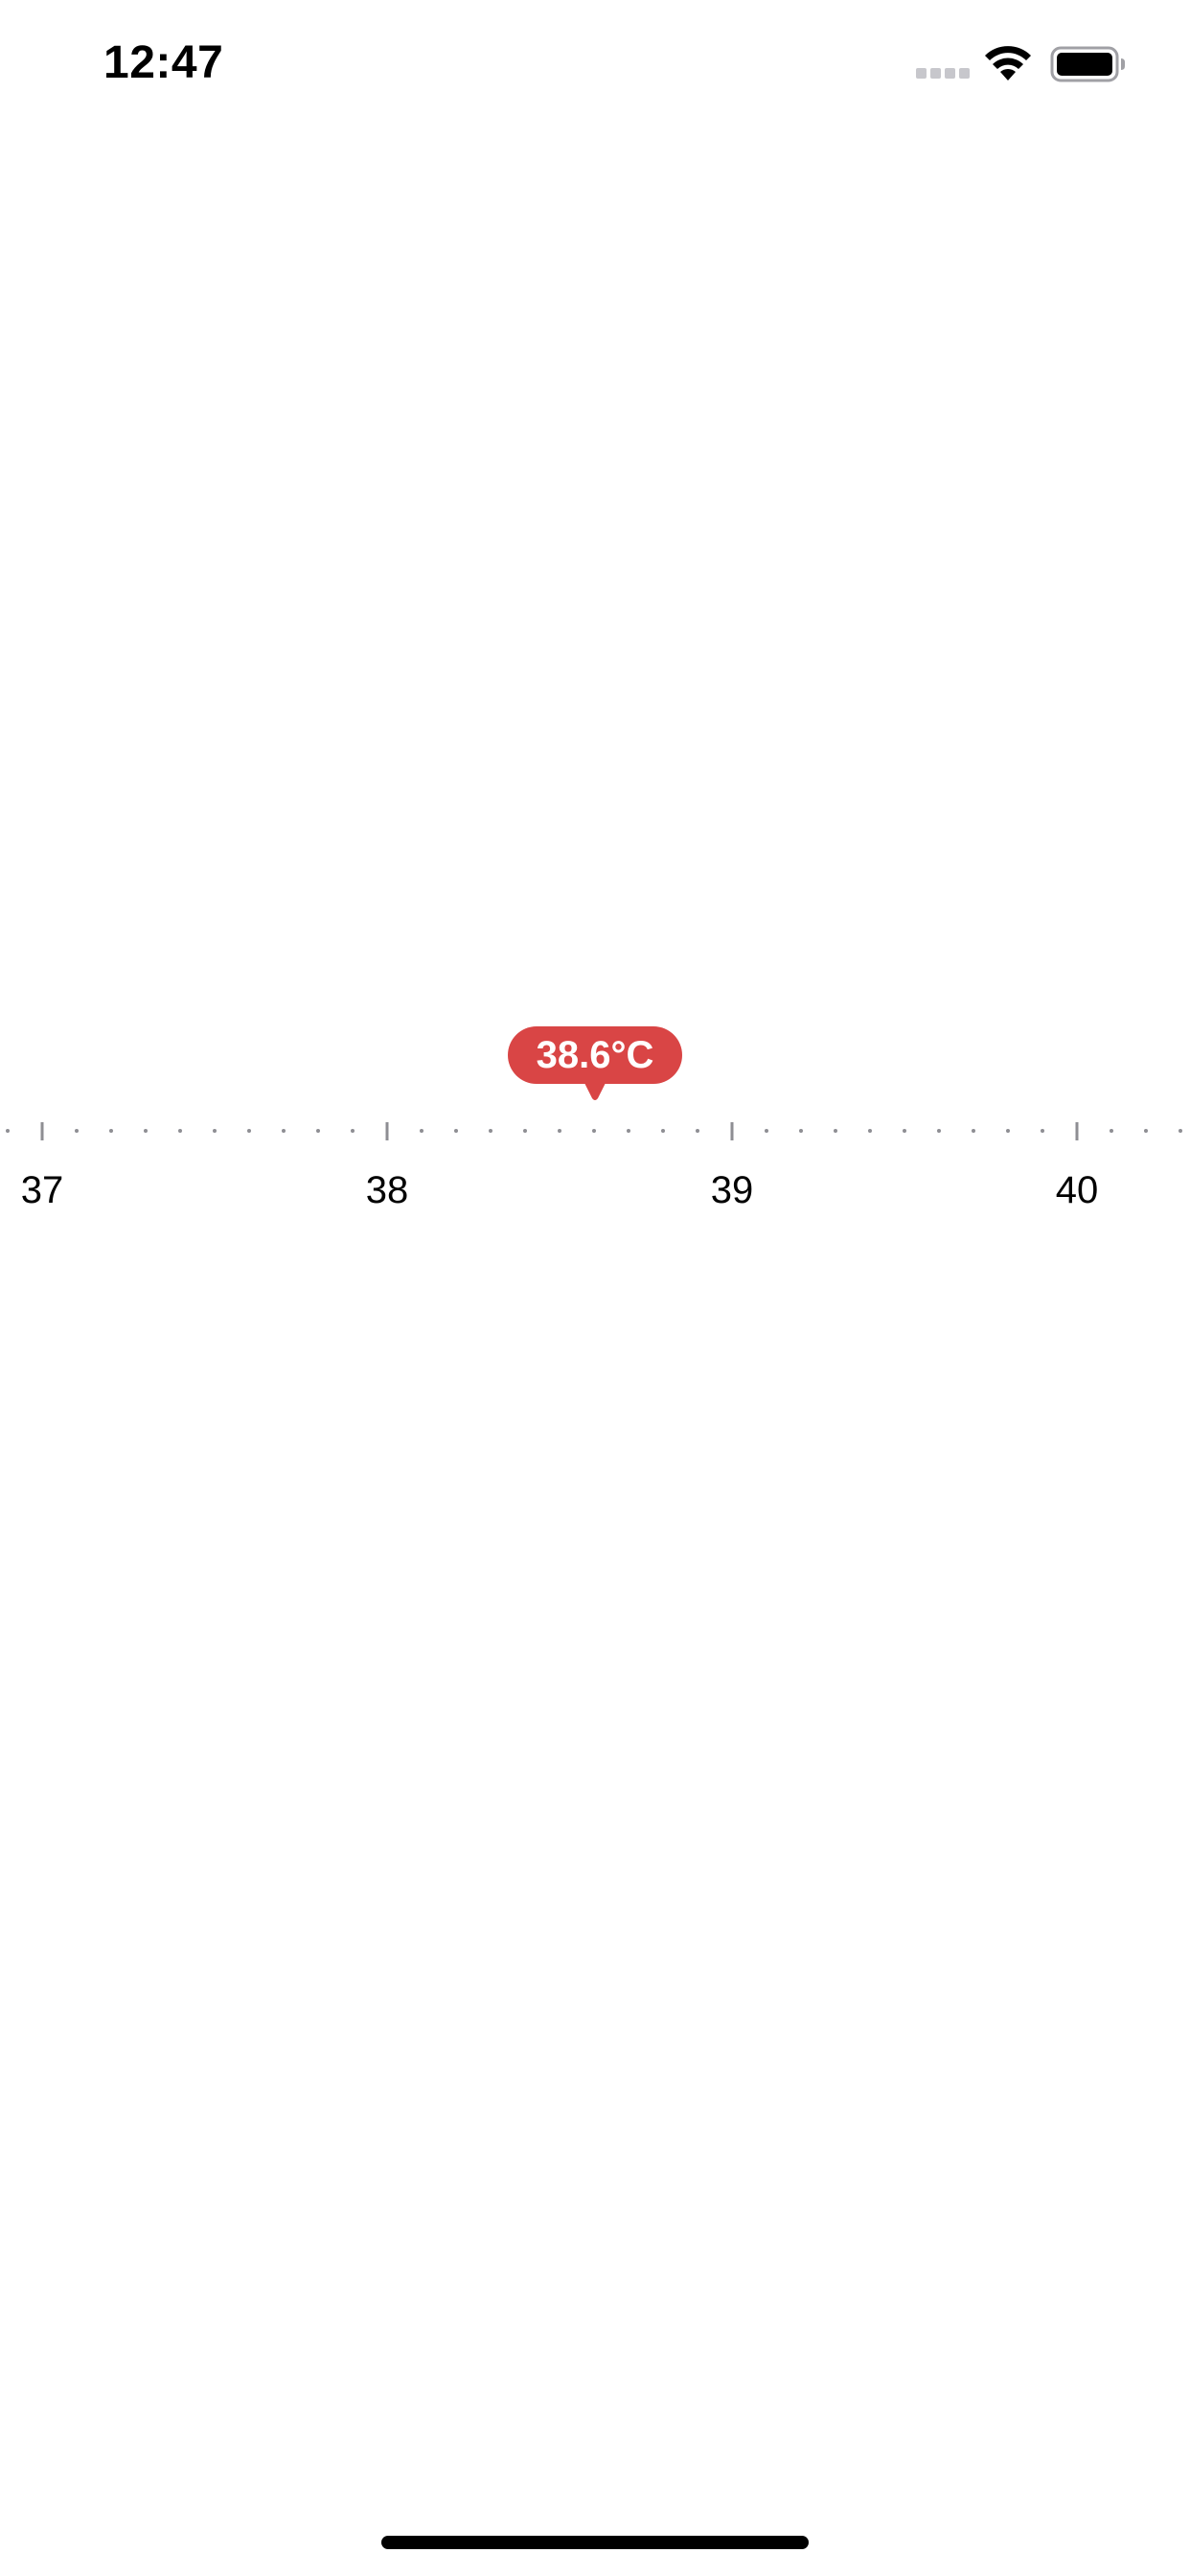  Describe the element at coordinates (595, 67) in the screenshot. I see `status-bar: 12:47` at that location.